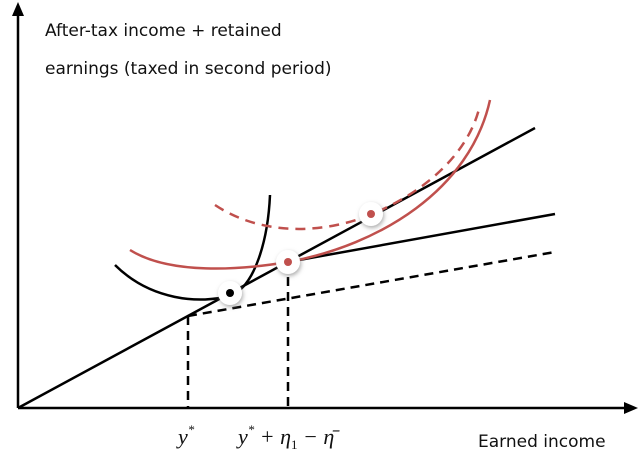 Image resolution: width=638 pixels, height=457 pixels. What do you see at coordinates (542, 442) in the screenshot?
I see `x-axis-label: Earned income` at bounding box center [542, 442].